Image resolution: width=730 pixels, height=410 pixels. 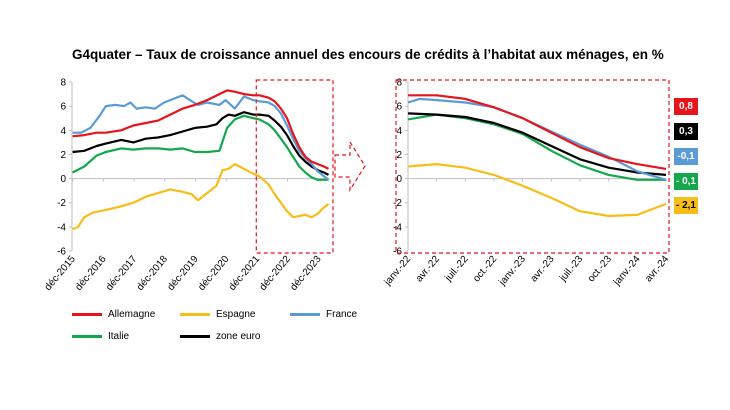 What do you see at coordinates (399, 155) in the screenshot?
I see `right-y-tick-label: 2` at bounding box center [399, 155].